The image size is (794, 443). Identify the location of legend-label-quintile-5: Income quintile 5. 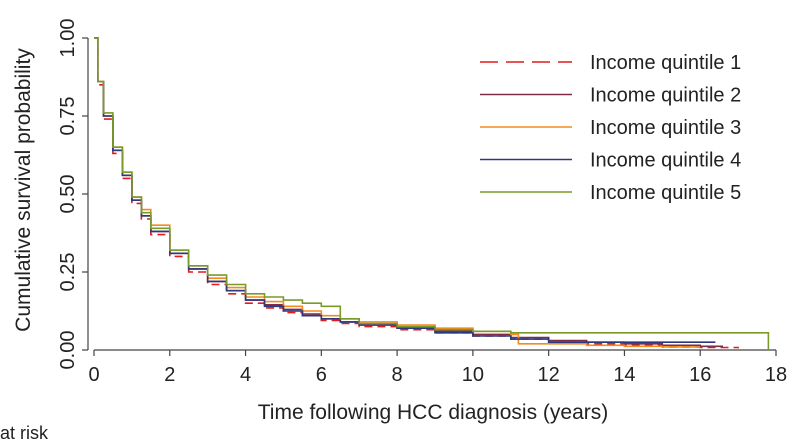
(665, 193).